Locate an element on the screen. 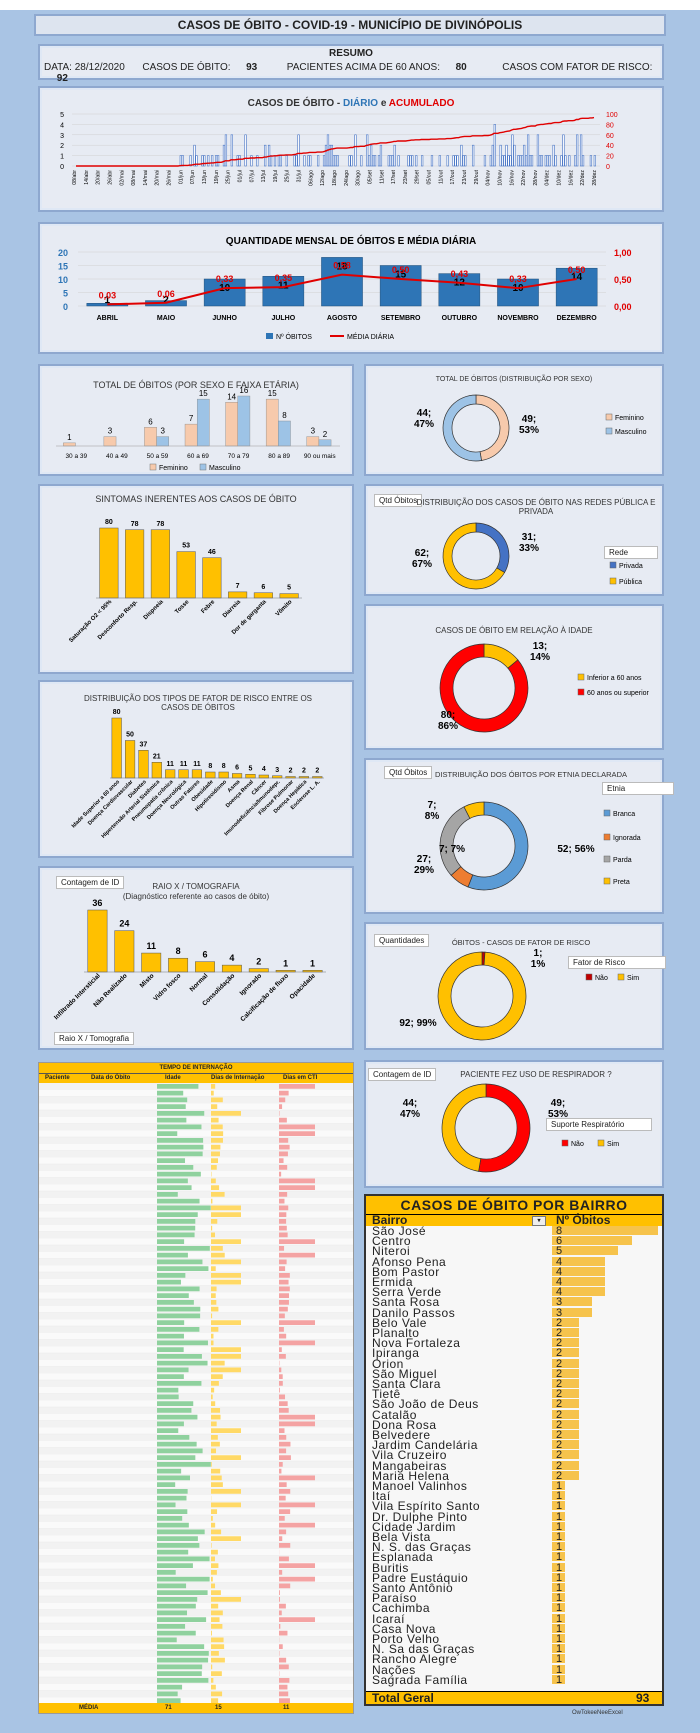 The image size is (700, 1733). daily-left-tick: 0 is located at coordinates (62, 167).